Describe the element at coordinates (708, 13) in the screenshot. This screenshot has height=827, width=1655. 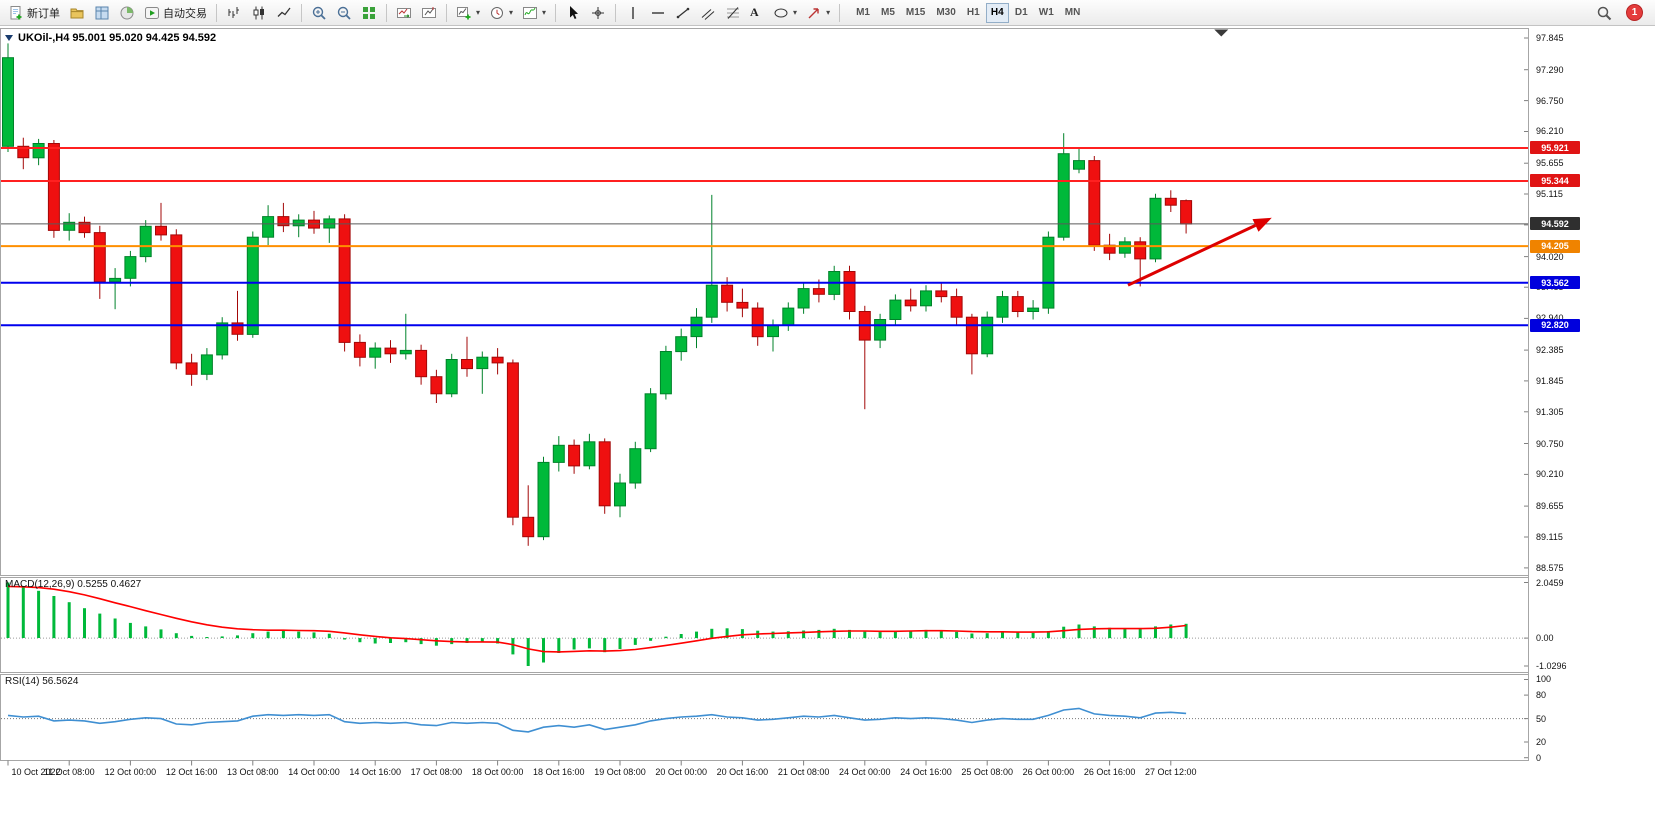
I see `channel-tool-button` at that location.